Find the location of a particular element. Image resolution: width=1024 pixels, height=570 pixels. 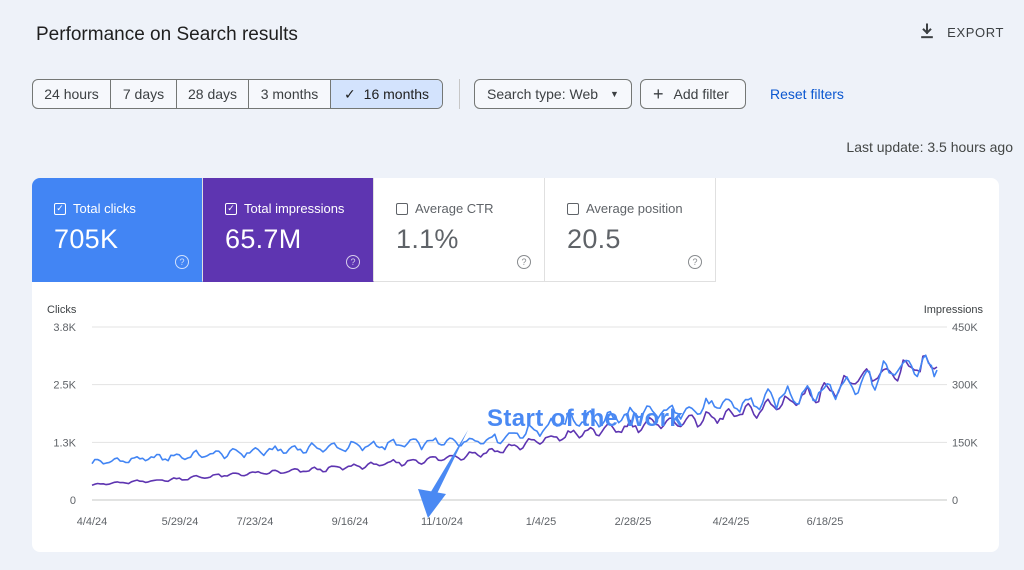

x-tick-label: 4/24/25 is located at coordinates (731, 522).